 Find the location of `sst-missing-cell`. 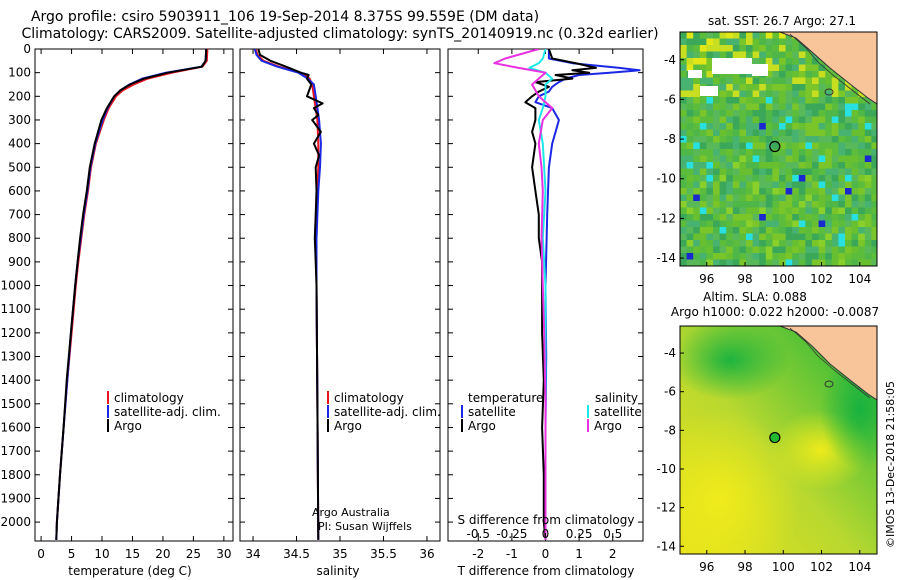

sst-missing-cell is located at coordinates (732, 66).